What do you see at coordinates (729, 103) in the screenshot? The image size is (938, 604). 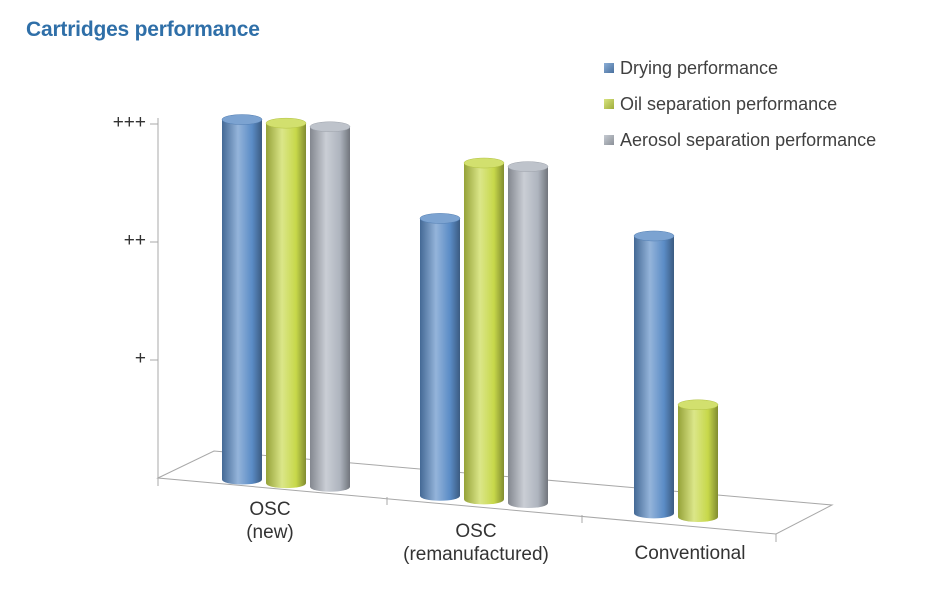 I see `legend-label: Oil separation performance` at bounding box center [729, 103].